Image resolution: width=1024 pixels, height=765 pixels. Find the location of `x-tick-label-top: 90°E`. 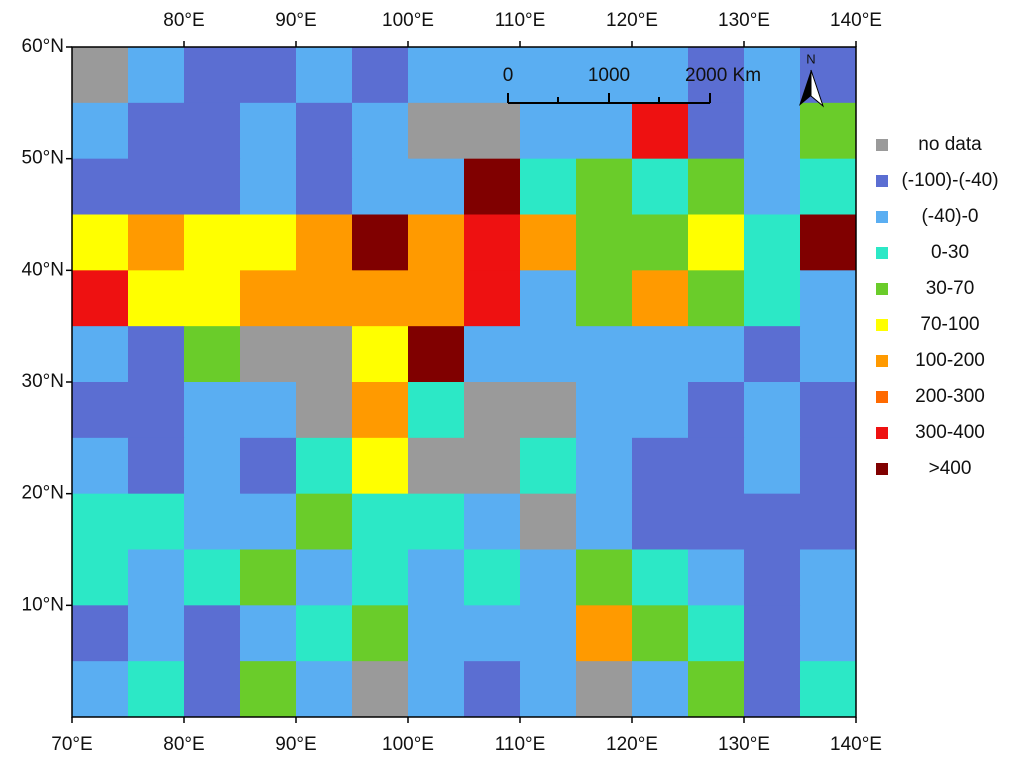

x-tick-label-top: 90°E is located at coordinates (295, 20).